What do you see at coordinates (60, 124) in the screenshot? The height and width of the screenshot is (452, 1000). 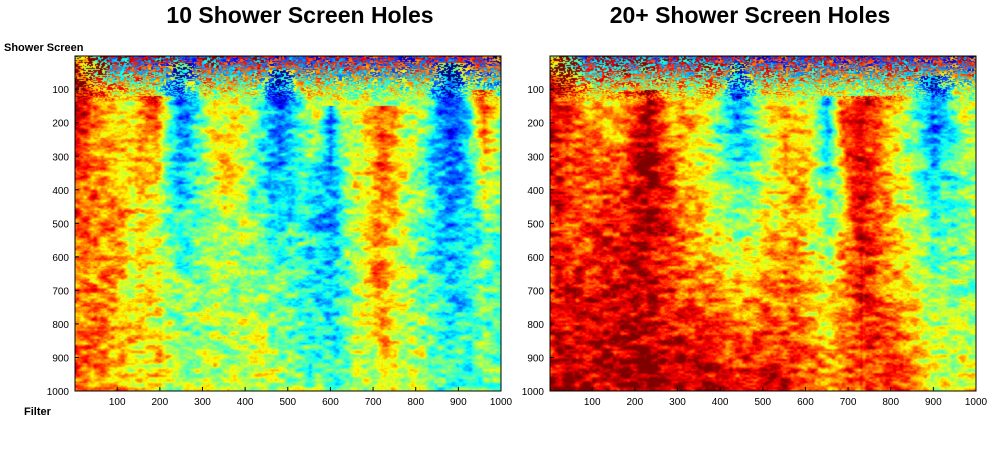 I see `left-y-tick-label: 200` at bounding box center [60, 124].